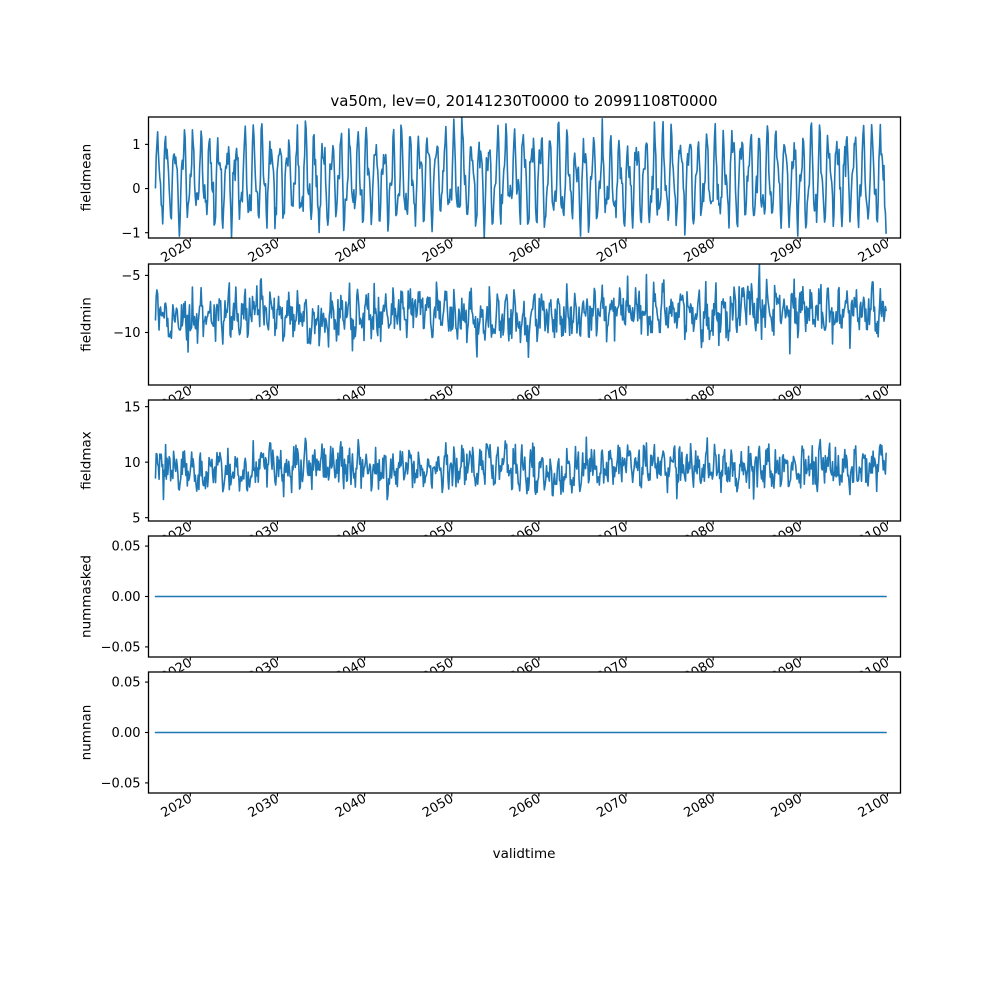 The image size is (1000, 1000). What do you see at coordinates (126, 597) in the screenshot?
I see `ytick-label-nummasked-1: 0.00` at bounding box center [126, 597].